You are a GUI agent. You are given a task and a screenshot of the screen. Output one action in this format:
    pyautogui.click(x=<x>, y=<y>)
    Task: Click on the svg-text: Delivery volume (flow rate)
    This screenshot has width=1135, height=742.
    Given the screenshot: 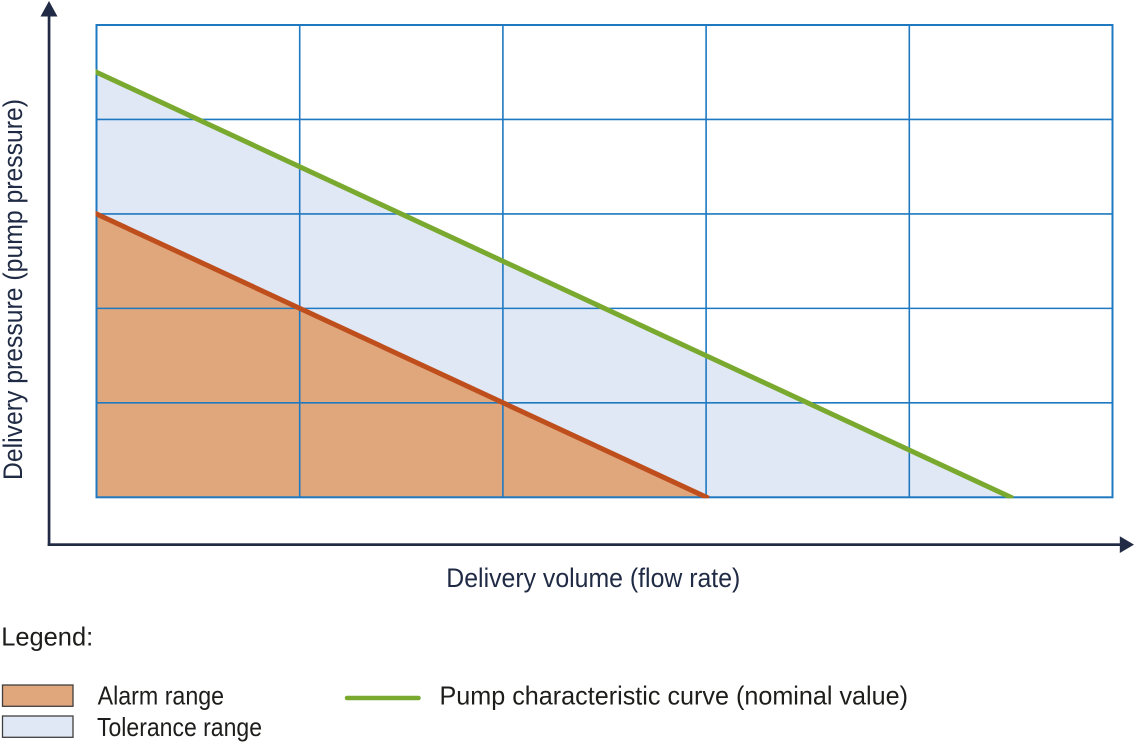 What is the action you would take?
    pyautogui.click(x=593, y=578)
    